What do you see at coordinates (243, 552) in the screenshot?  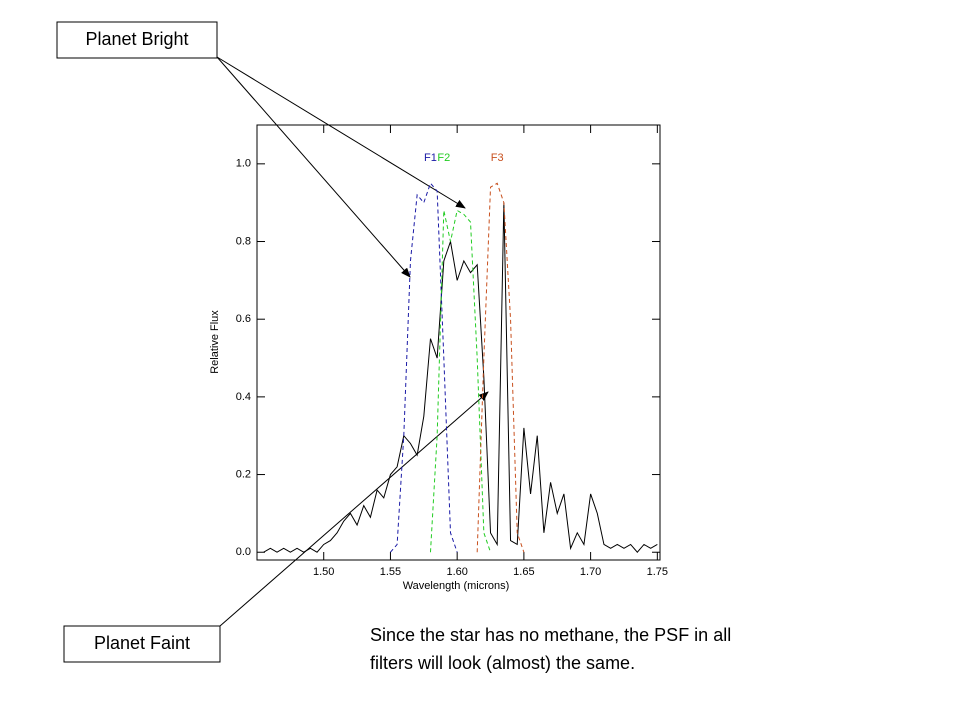 I see `y-tick-label: 0.0` at bounding box center [243, 552].